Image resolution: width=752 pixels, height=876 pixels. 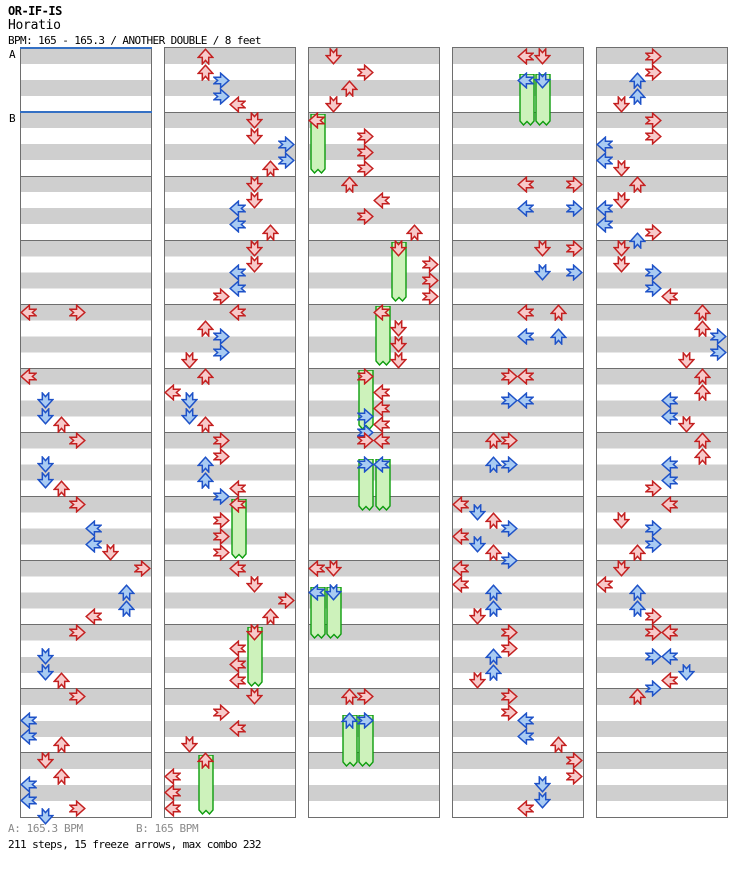 What do you see at coordinates (86, 112) in the screenshot?
I see `bpm-change-line-b` at bounding box center [86, 112].